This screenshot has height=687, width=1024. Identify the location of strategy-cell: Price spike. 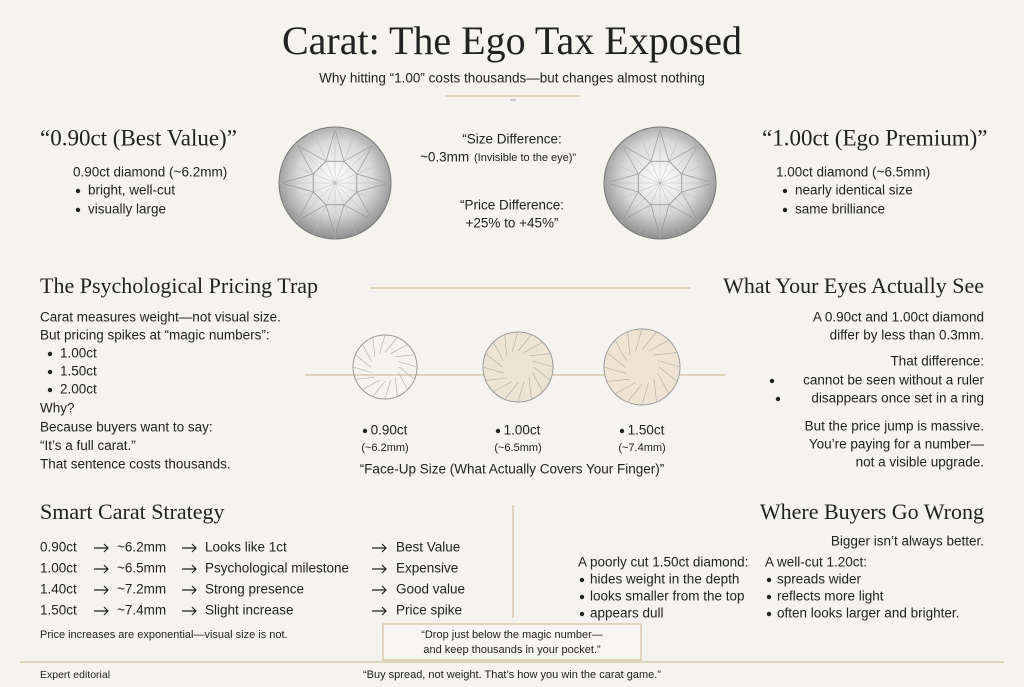
(429, 610).